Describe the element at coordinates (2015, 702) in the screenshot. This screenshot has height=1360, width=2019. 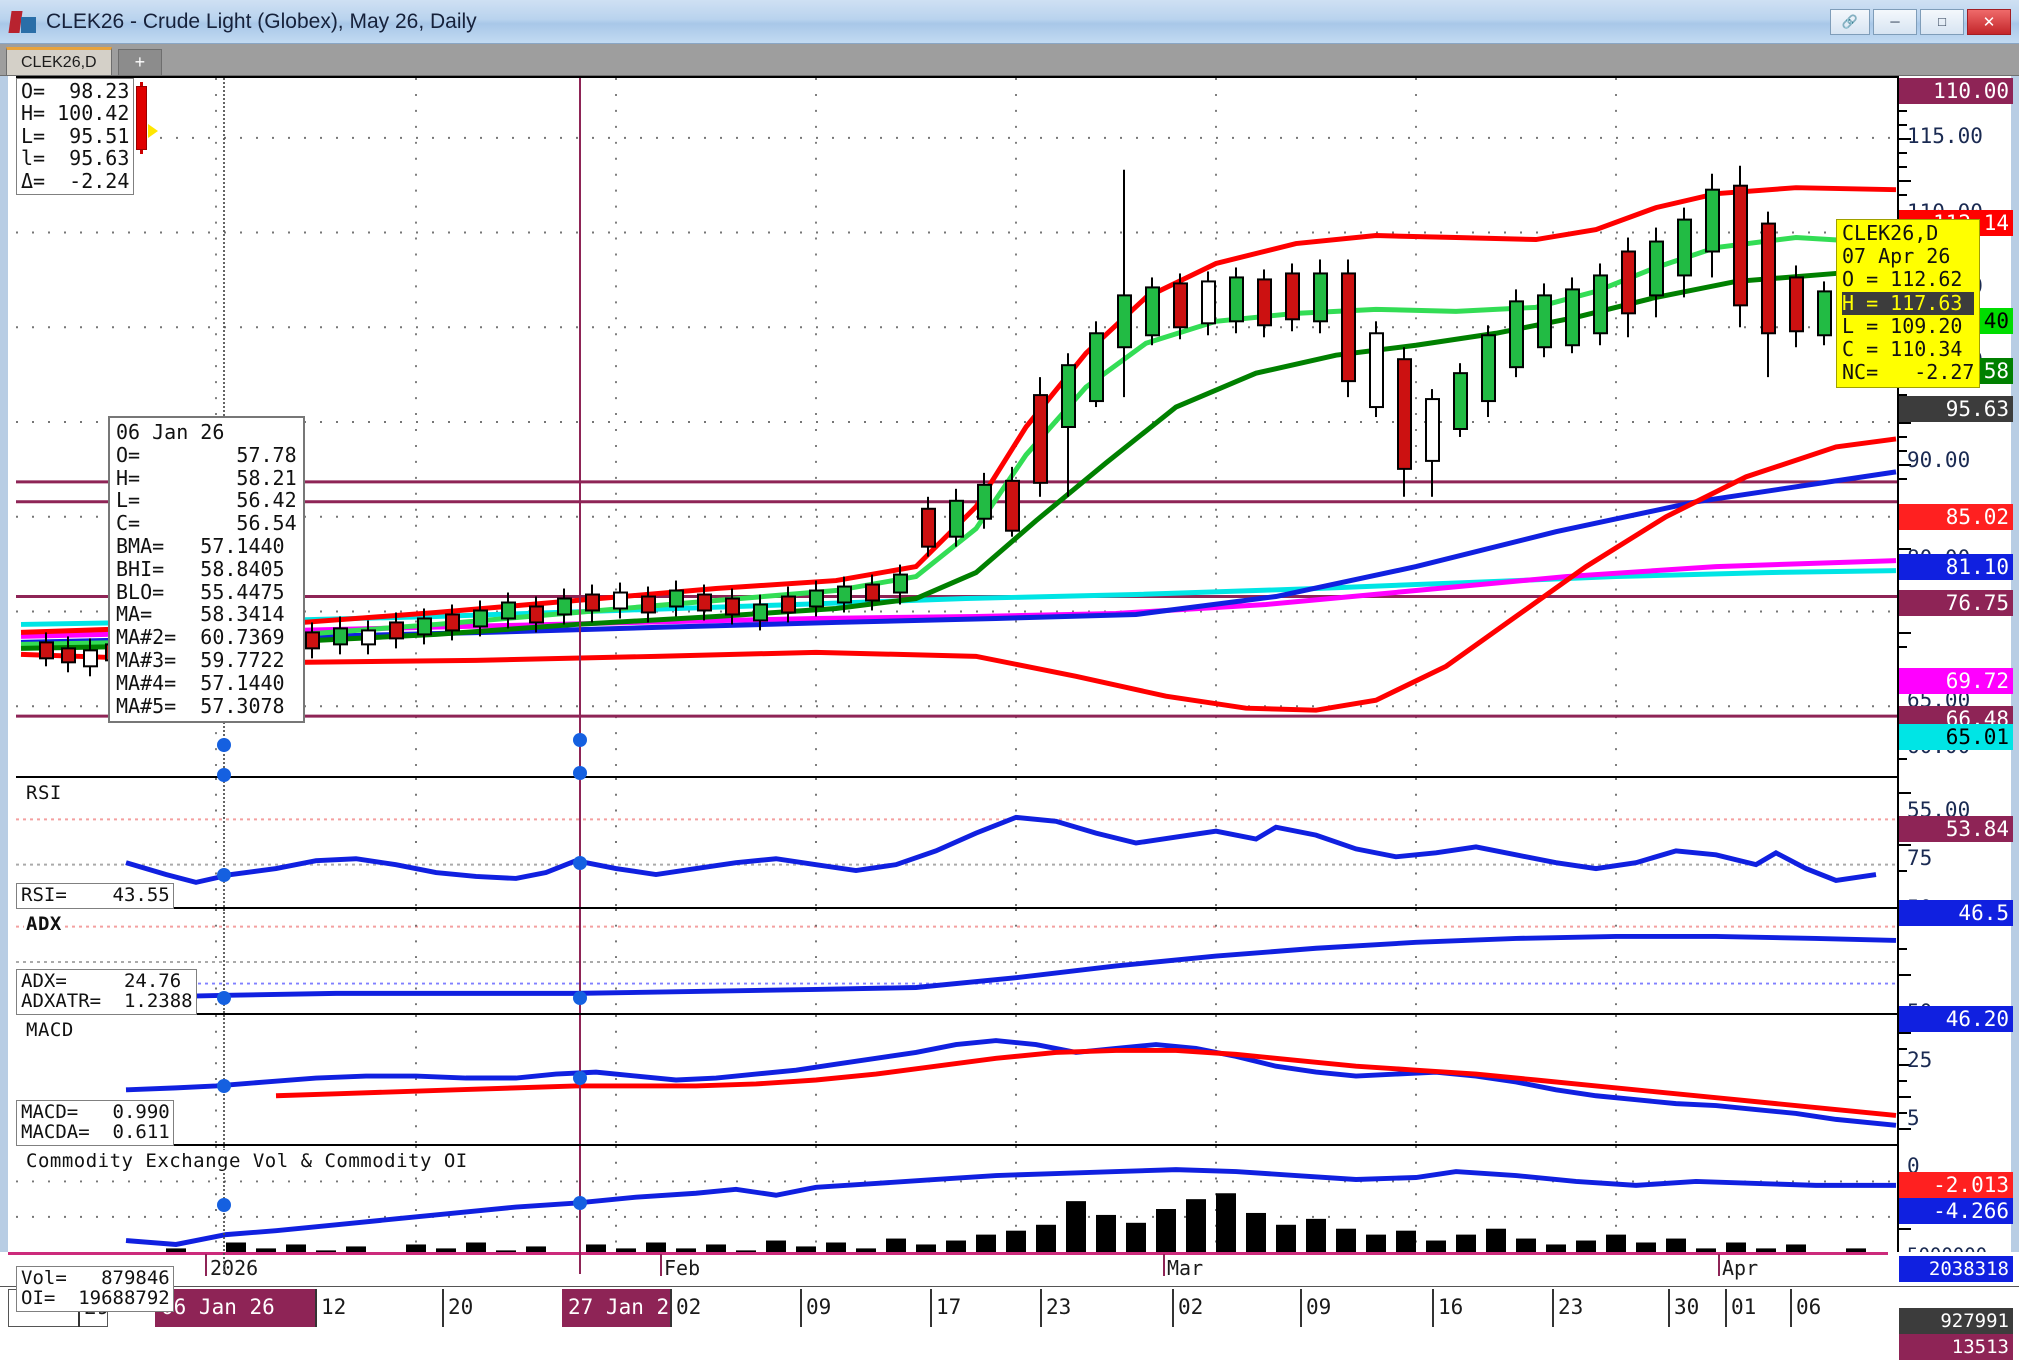
I see `vertical-scrollbar` at that location.